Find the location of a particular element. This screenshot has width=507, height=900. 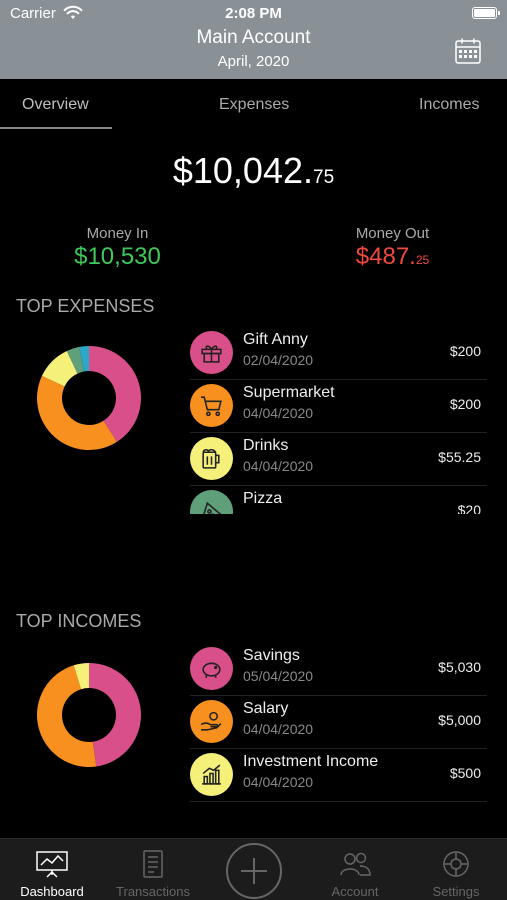

tabbar-label: Dashboard is located at coordinates (52, 891).